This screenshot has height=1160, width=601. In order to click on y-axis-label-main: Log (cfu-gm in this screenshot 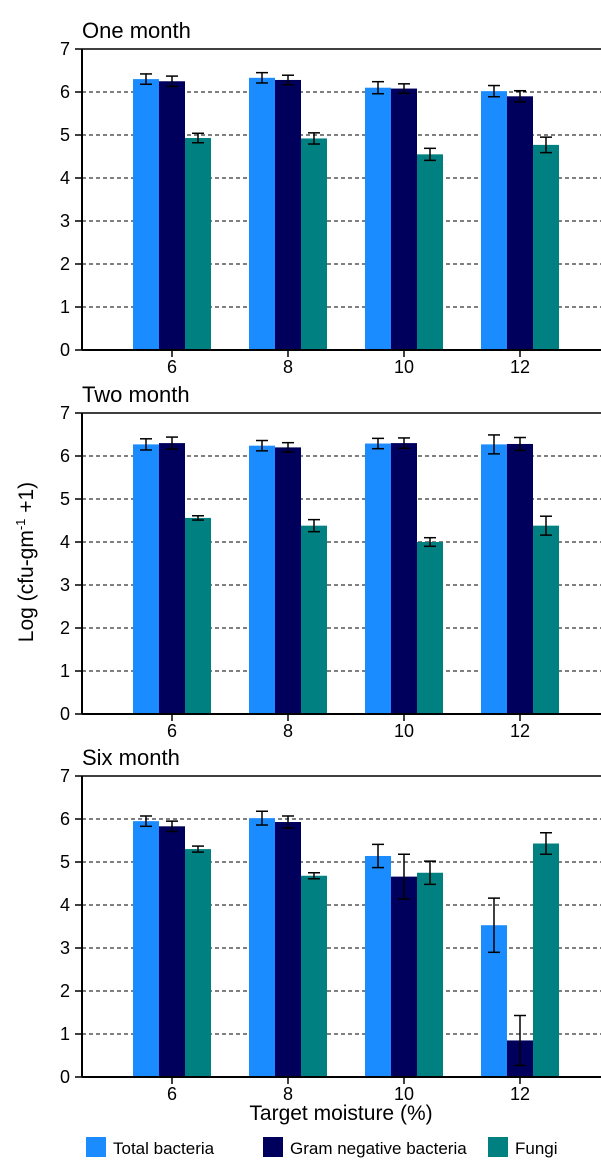, I will do `click(26, 586)`.